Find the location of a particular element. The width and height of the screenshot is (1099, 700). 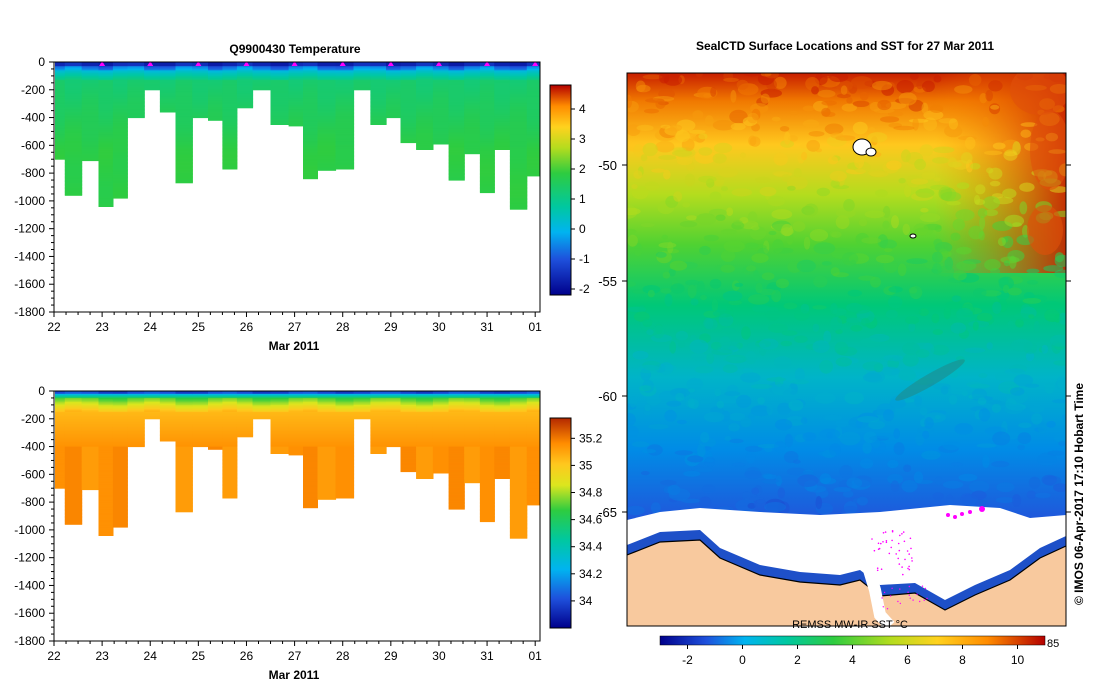

colorbar-tick-label: 34.6 is located at coordinates (591, 520).